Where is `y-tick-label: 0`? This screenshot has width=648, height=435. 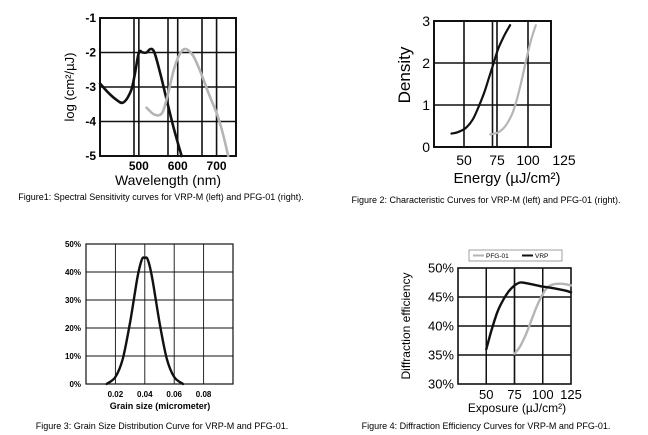 y-tick-label: 0 is located at coordinates (426, 147).